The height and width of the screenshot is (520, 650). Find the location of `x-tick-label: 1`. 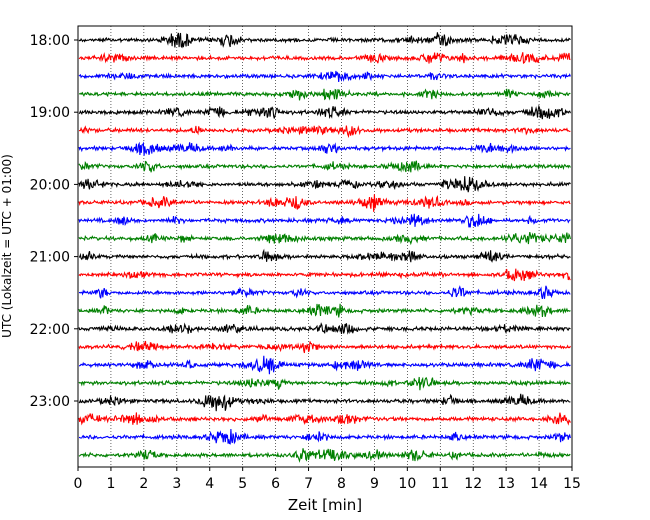

x-tick-label: 1 is located at coordinates (110, 484).